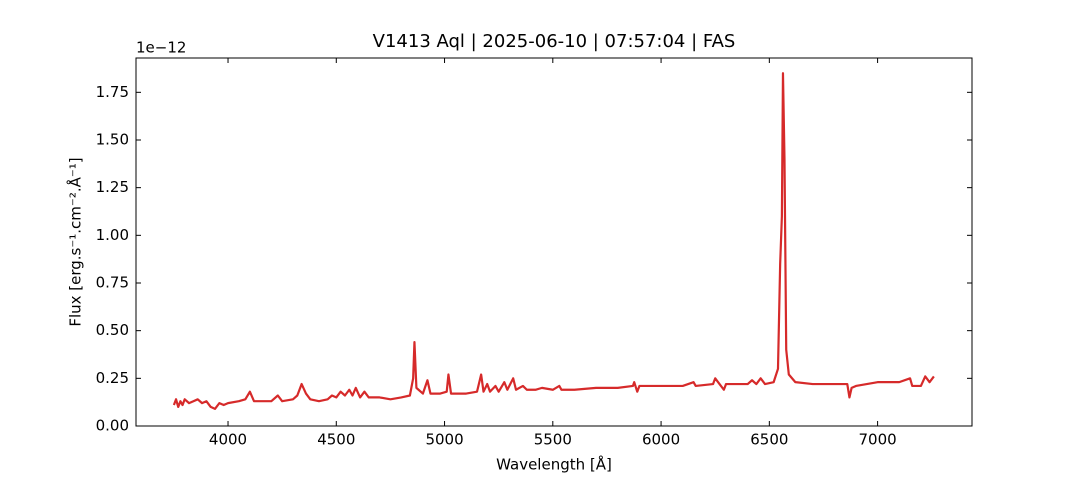  I want to click on x-tick-label: 6500, so click(769, 440).